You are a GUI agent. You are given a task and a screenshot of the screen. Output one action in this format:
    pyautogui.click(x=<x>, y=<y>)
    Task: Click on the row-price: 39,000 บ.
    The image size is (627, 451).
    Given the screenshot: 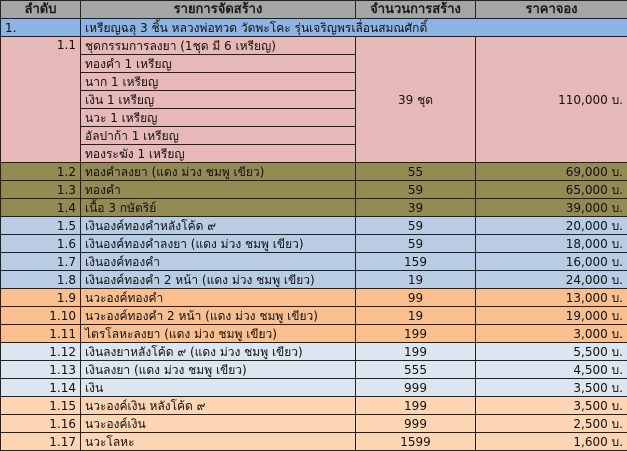 What is the action you would take?
    pyautogui.click(x=551, y=208)
    